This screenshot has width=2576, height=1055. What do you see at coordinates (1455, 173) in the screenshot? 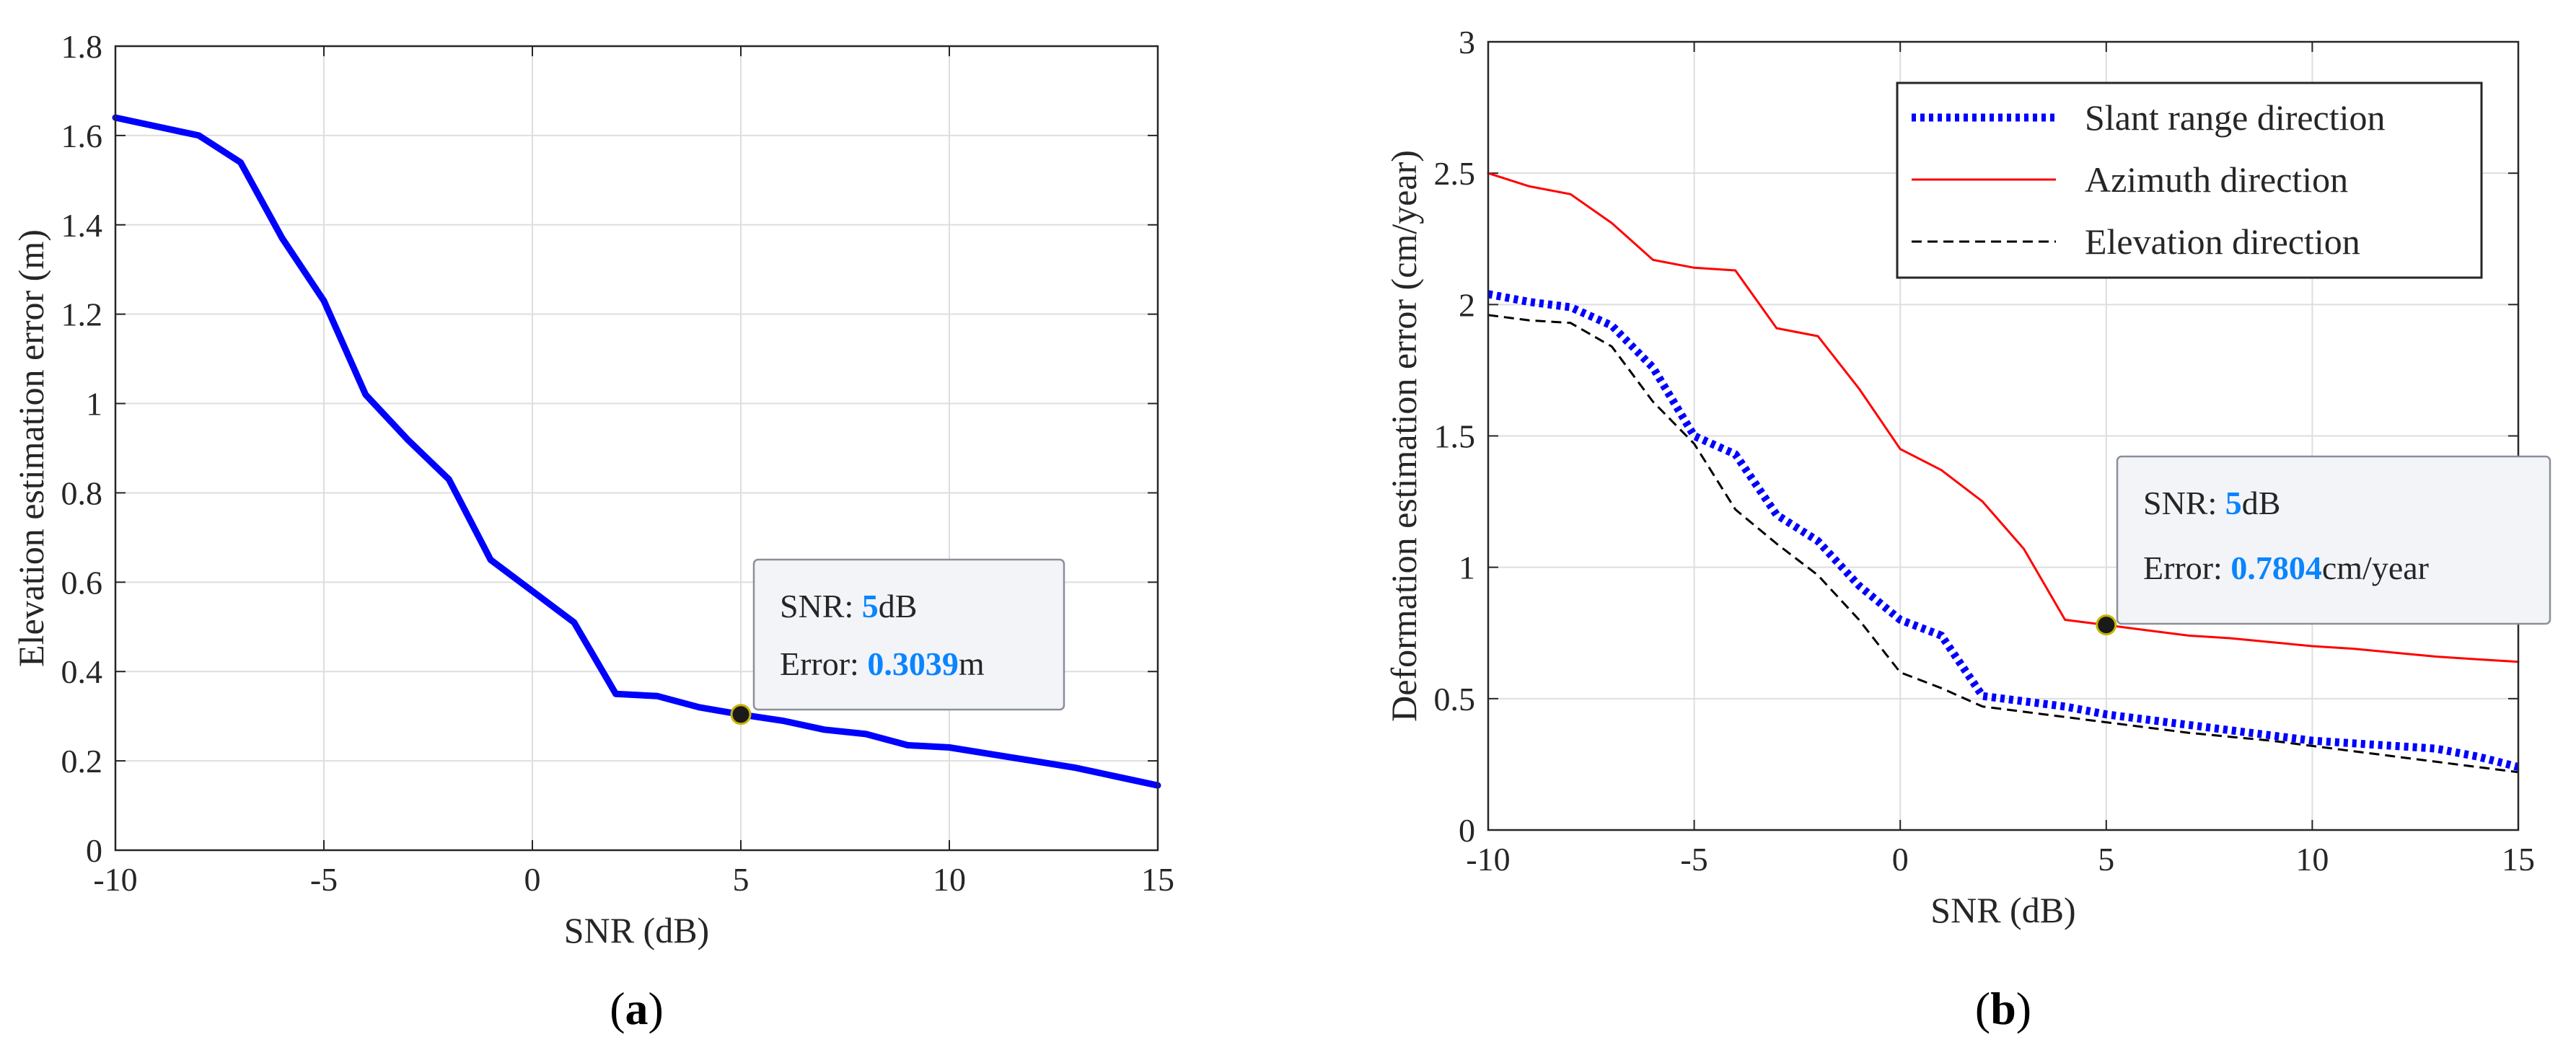
I see `y-tick-label: 2.5` at bounding box center [1455, 173].